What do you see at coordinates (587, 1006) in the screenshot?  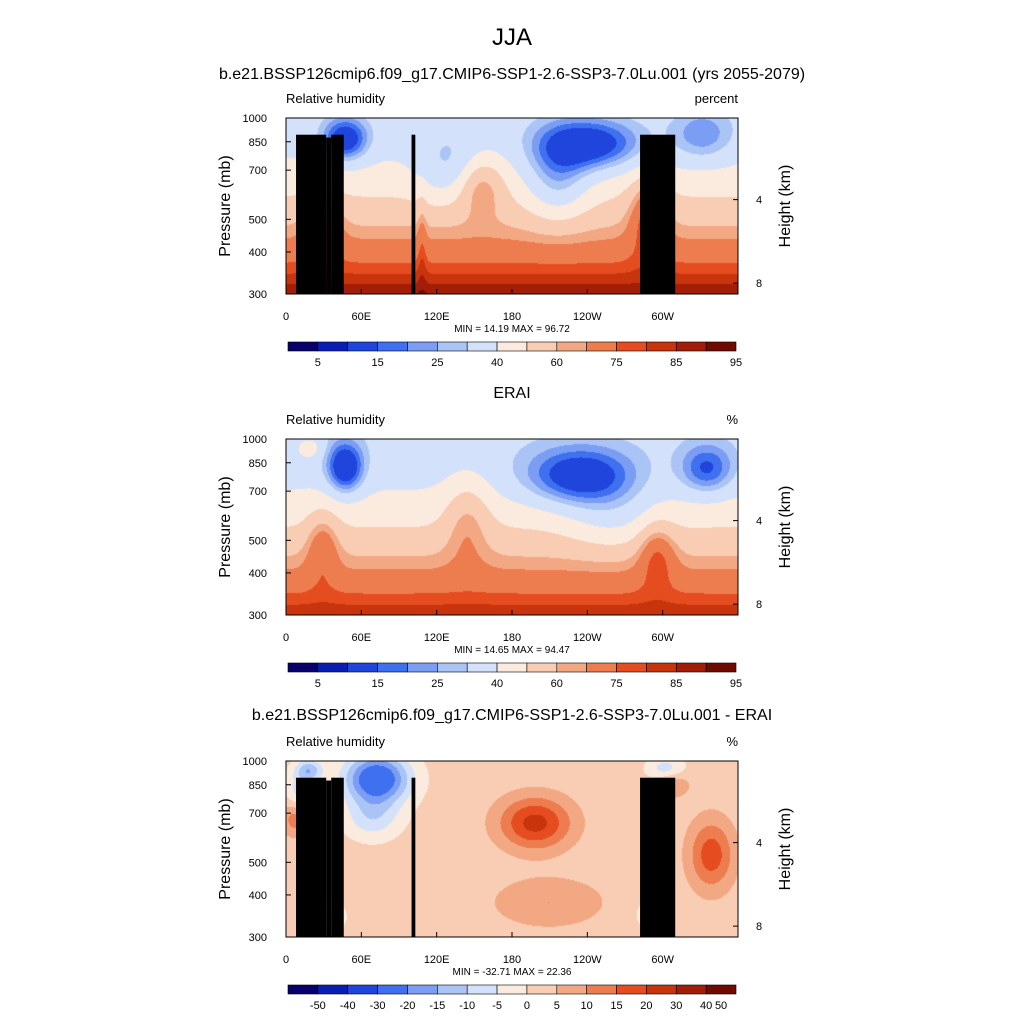 I see `colorbar-label: 10` at bounding box center [587, 1006].